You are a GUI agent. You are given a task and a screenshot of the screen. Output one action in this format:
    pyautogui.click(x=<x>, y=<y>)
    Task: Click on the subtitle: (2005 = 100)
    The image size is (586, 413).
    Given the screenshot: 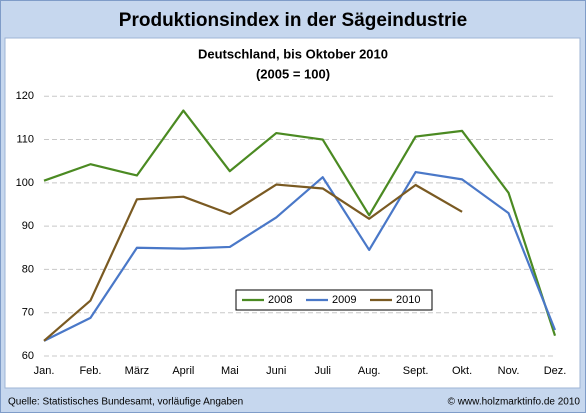 What is the action you would take?
    pyautogui.click(x=293, y=73)
    